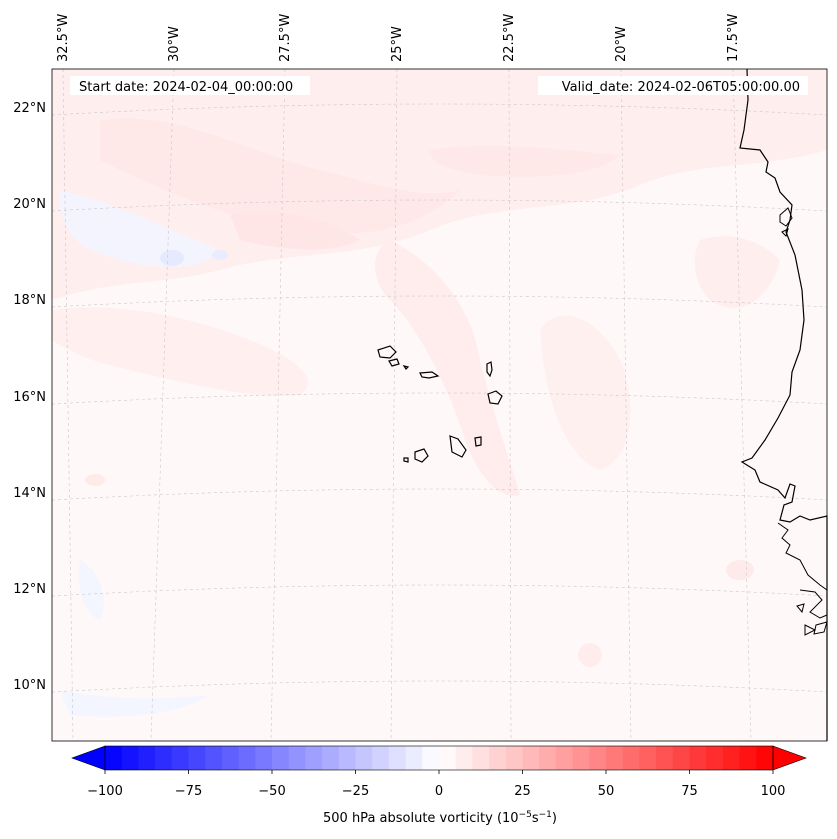 Image resolution: width=837 pixels, height=839 pixels. I want to click on colorbar-tick-label: 75, so click(689, 791).